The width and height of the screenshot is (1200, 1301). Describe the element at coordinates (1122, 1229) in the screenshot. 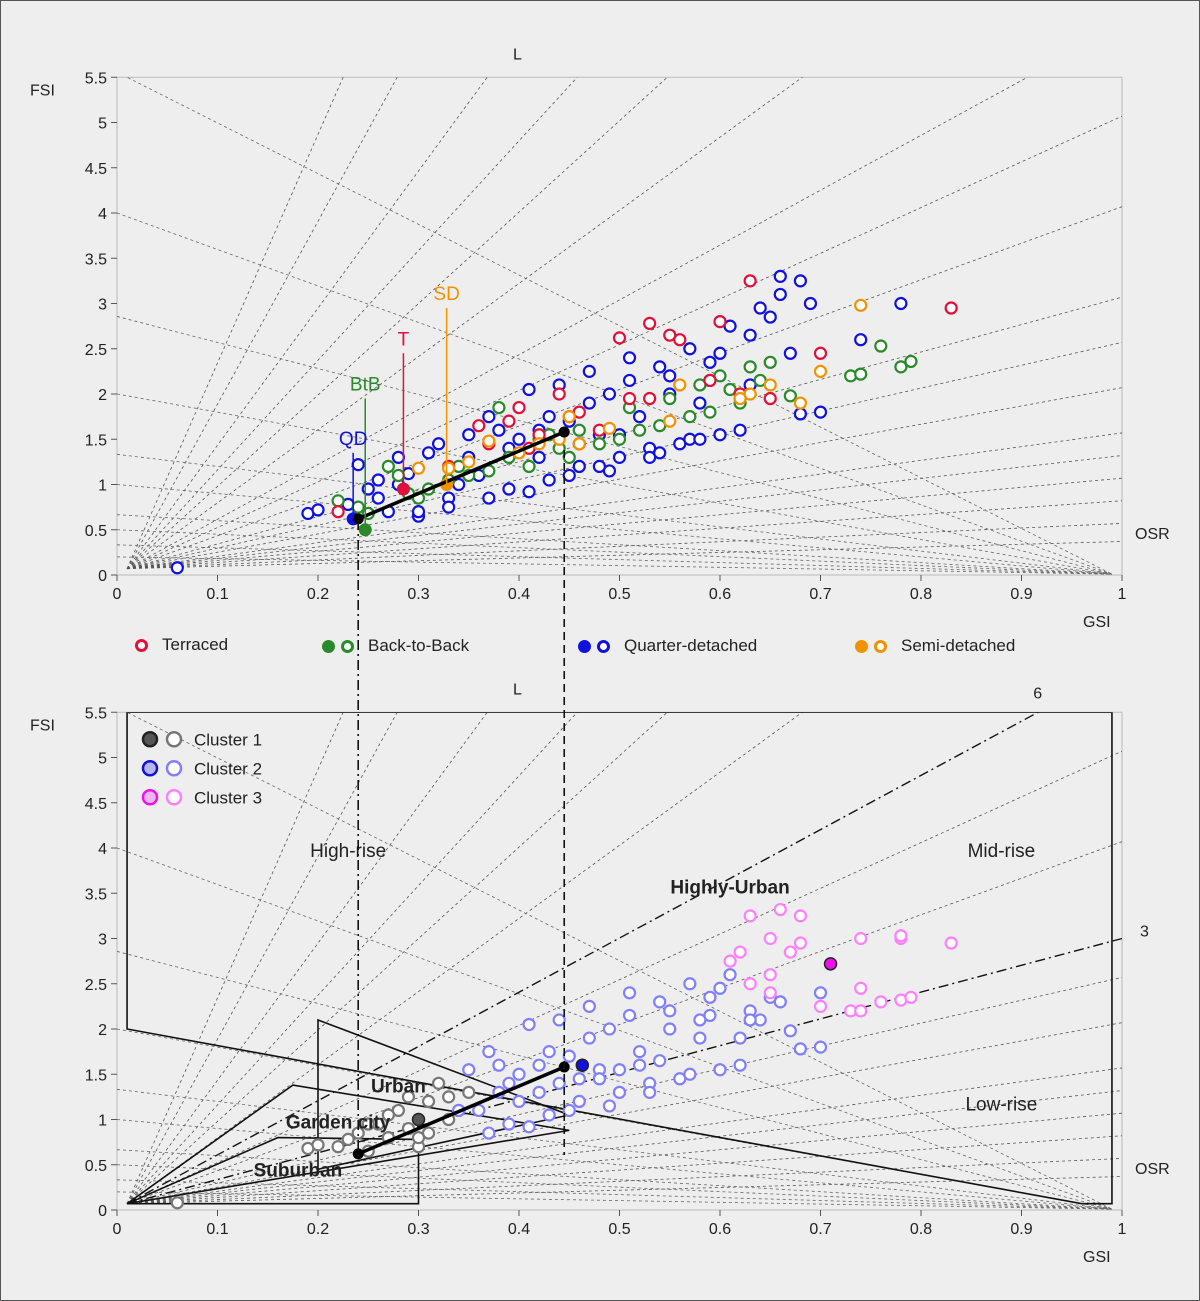

I see `x-tick-label: 1` at that location.